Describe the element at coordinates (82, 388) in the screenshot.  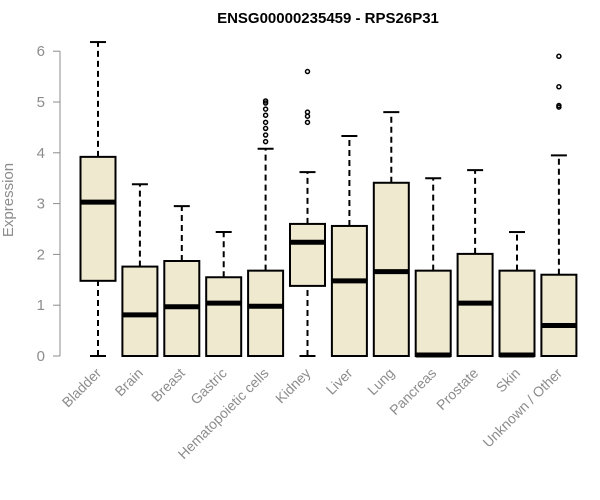
I see `x-category-label: Bladder` at that location.